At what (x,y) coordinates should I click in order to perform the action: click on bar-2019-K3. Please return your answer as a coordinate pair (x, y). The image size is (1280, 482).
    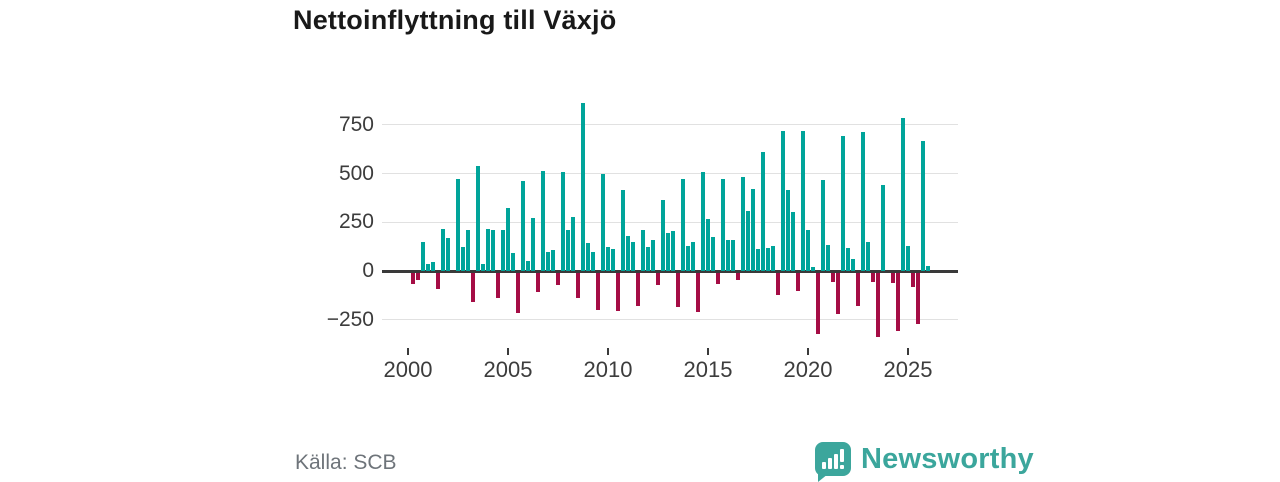
    Looking at the image, I should click on (803, 200).